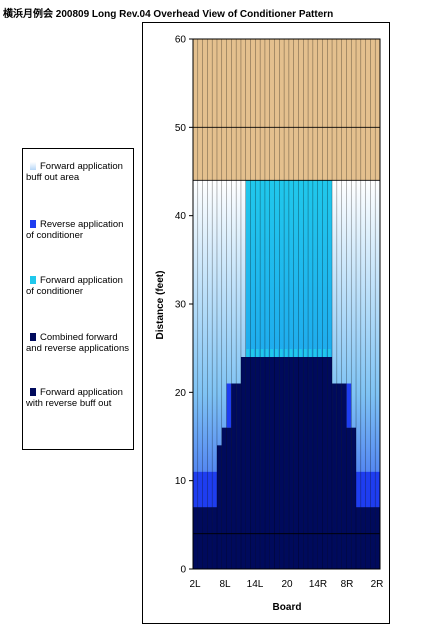 The width and height of the screenshot is (423, 640). What do you see at coordinates (181, 305) in the screenshot?
I see `y-tick-label-30: 30` at bounding box center [181, 305].